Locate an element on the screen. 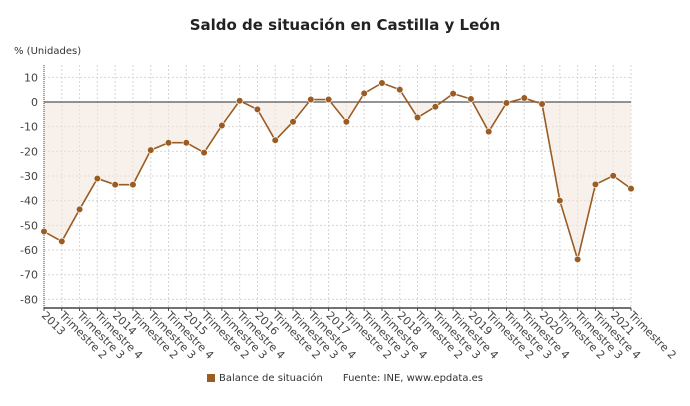  y-tick-label: -50 is located at coordinates (29, 225).